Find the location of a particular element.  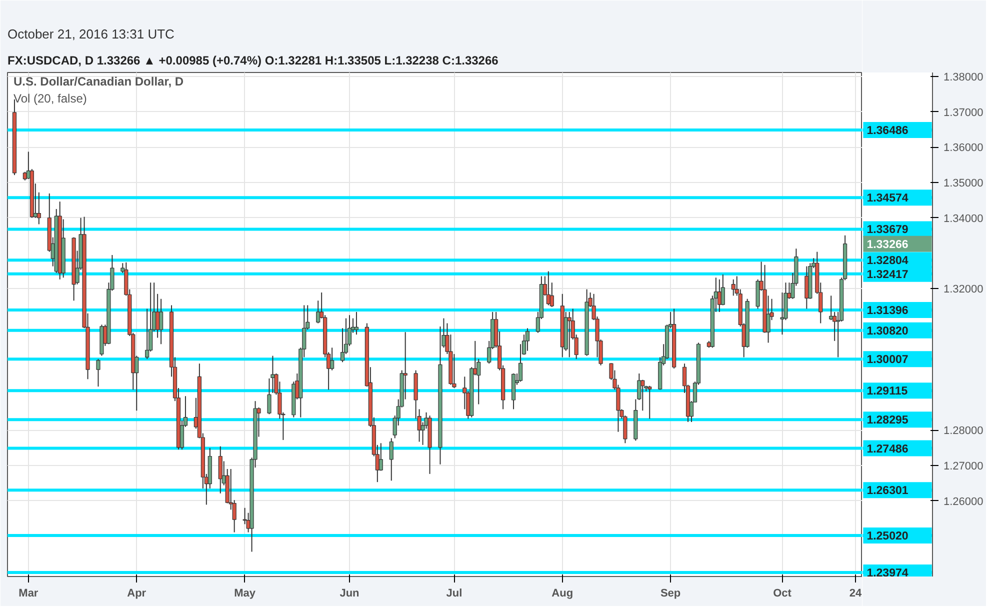

x-tick-label: Oct is located at coordinates (782, 594).